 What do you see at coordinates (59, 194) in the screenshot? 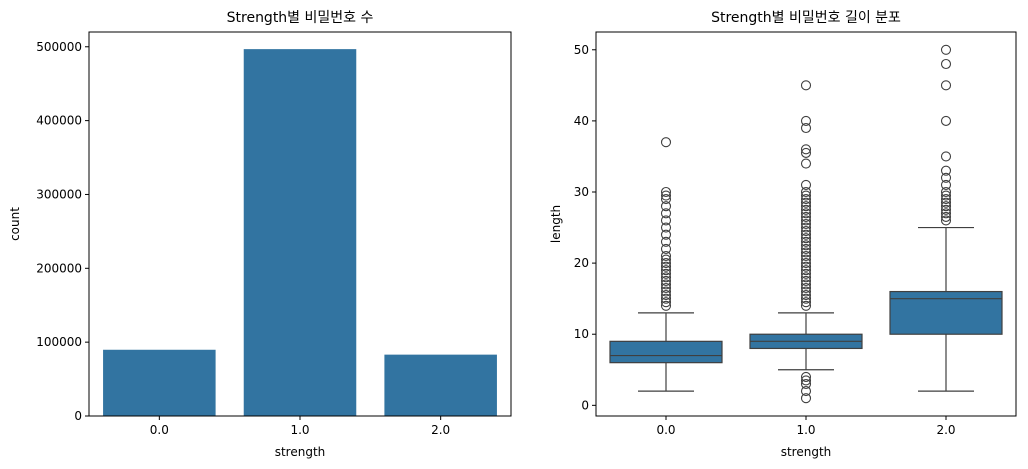
I see `y-tick-label: 300000` at bounding box center [59, 194].